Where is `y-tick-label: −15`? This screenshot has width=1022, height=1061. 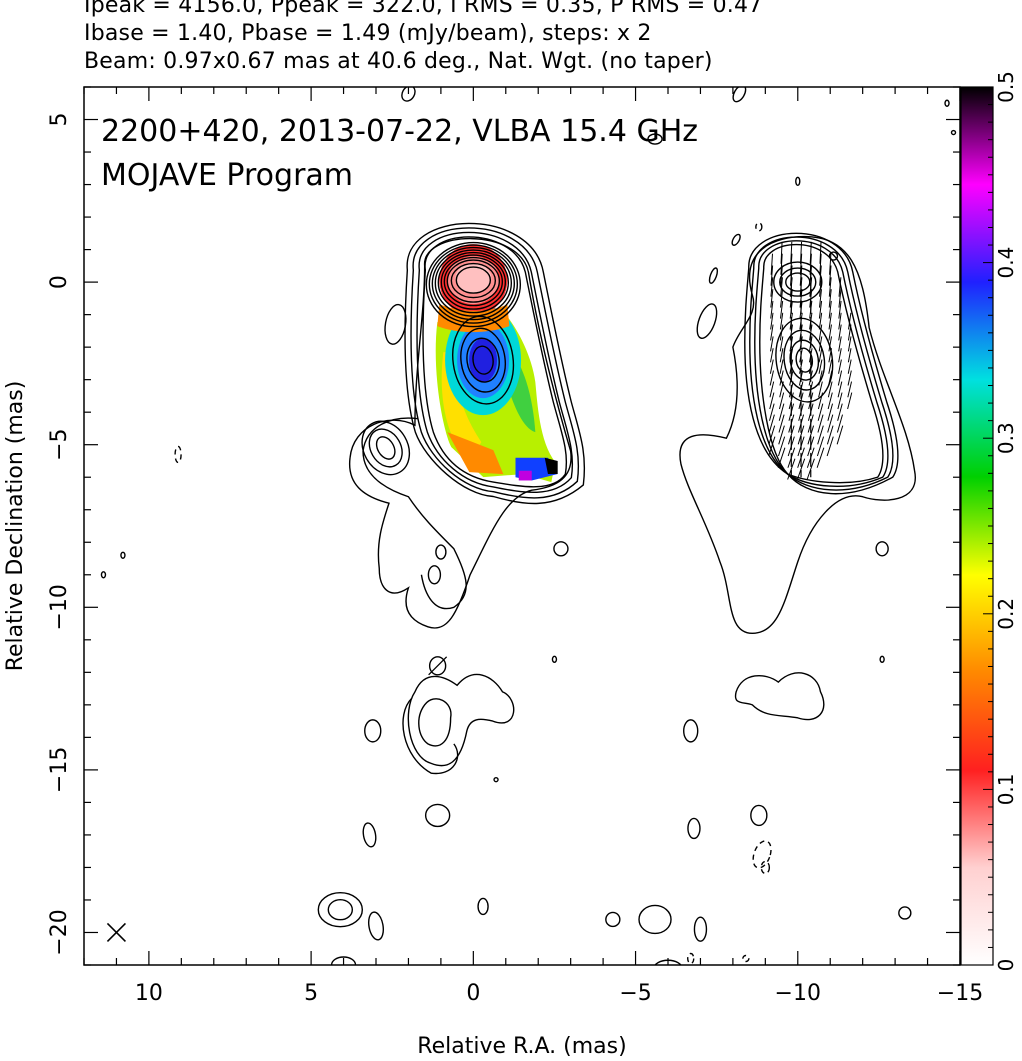 y-tick-label: −15 is located at coordinates (59, 770).